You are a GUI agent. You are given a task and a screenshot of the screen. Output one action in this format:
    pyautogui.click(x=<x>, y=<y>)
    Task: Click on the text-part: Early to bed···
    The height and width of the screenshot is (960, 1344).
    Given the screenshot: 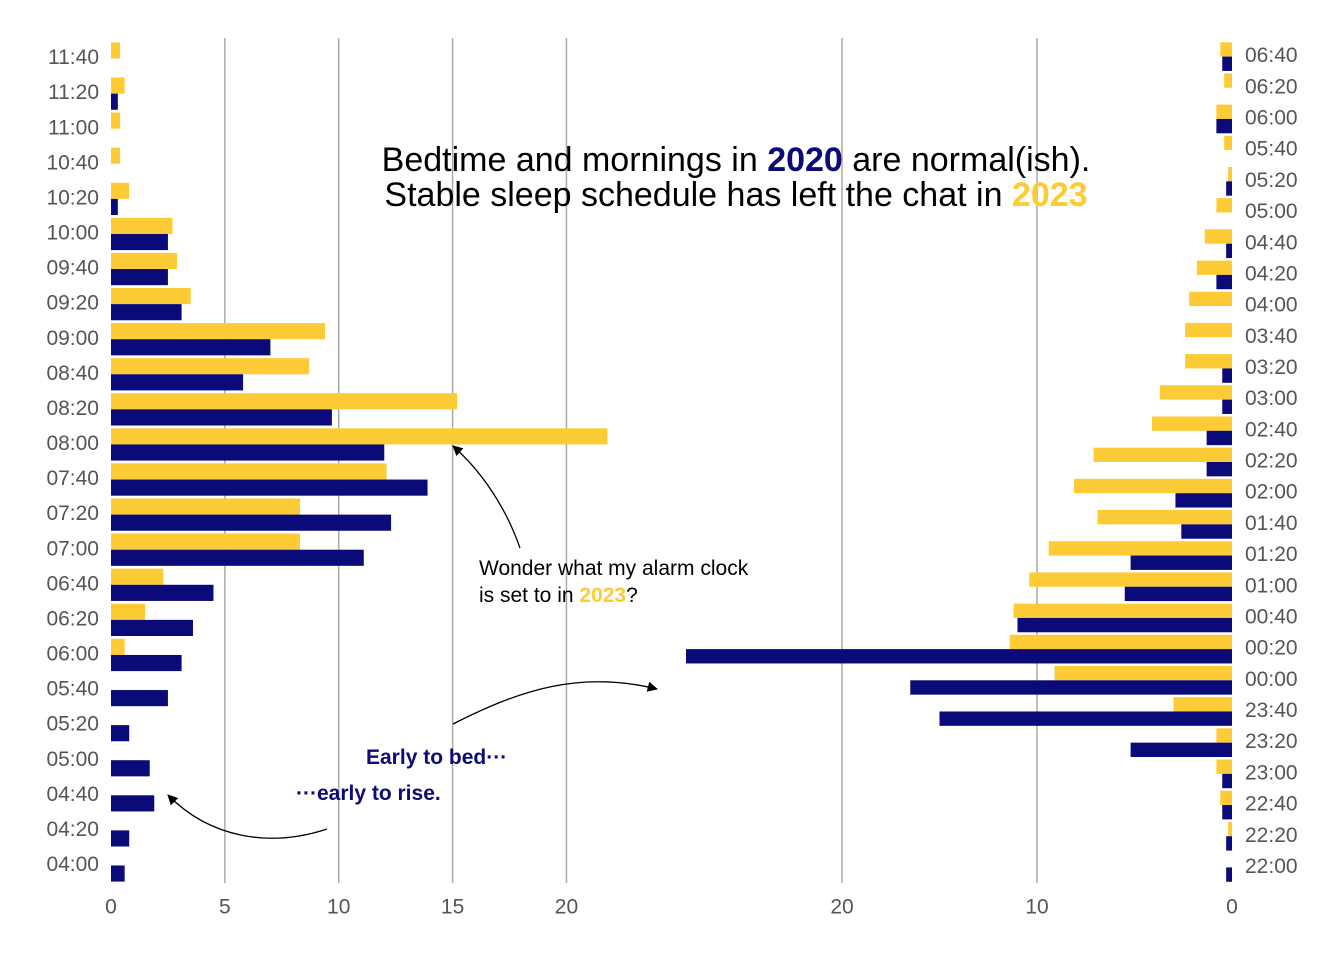 What is the action you would take?
    pyautogui.click(x=436, y=757)
    